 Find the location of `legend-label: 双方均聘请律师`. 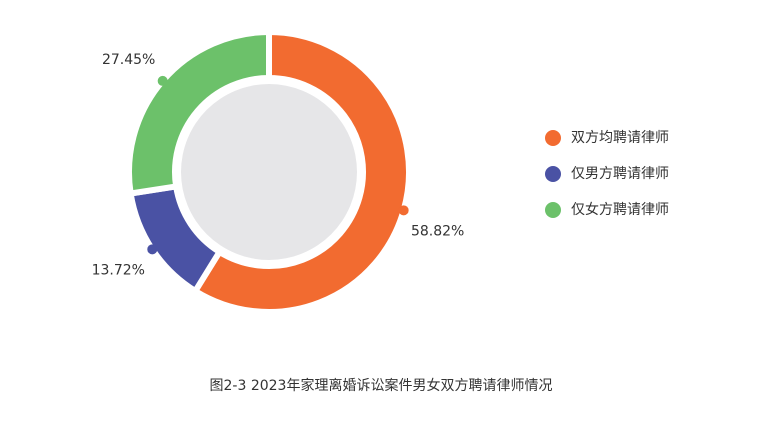

legend-label: 双方均聘请律师 is located at coordinates (620, 138).